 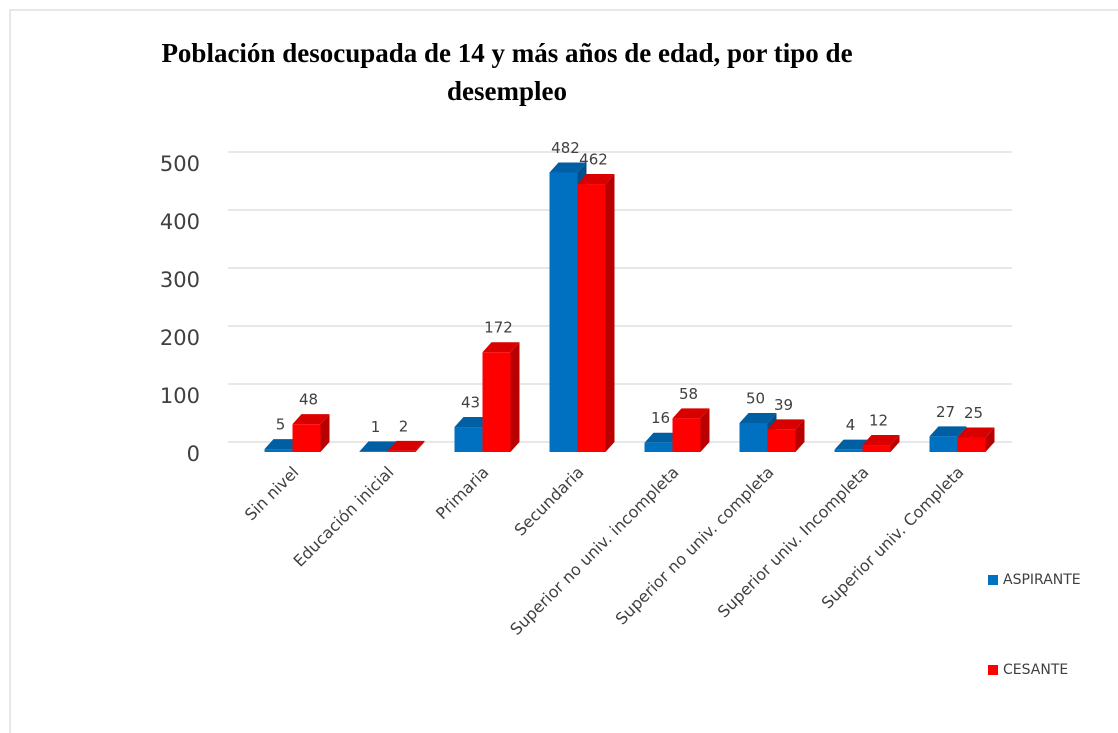 What do you see at coordinates (565, 148) in the screenshot?
I see `value-label: 482` at bounding box center [565, 148].